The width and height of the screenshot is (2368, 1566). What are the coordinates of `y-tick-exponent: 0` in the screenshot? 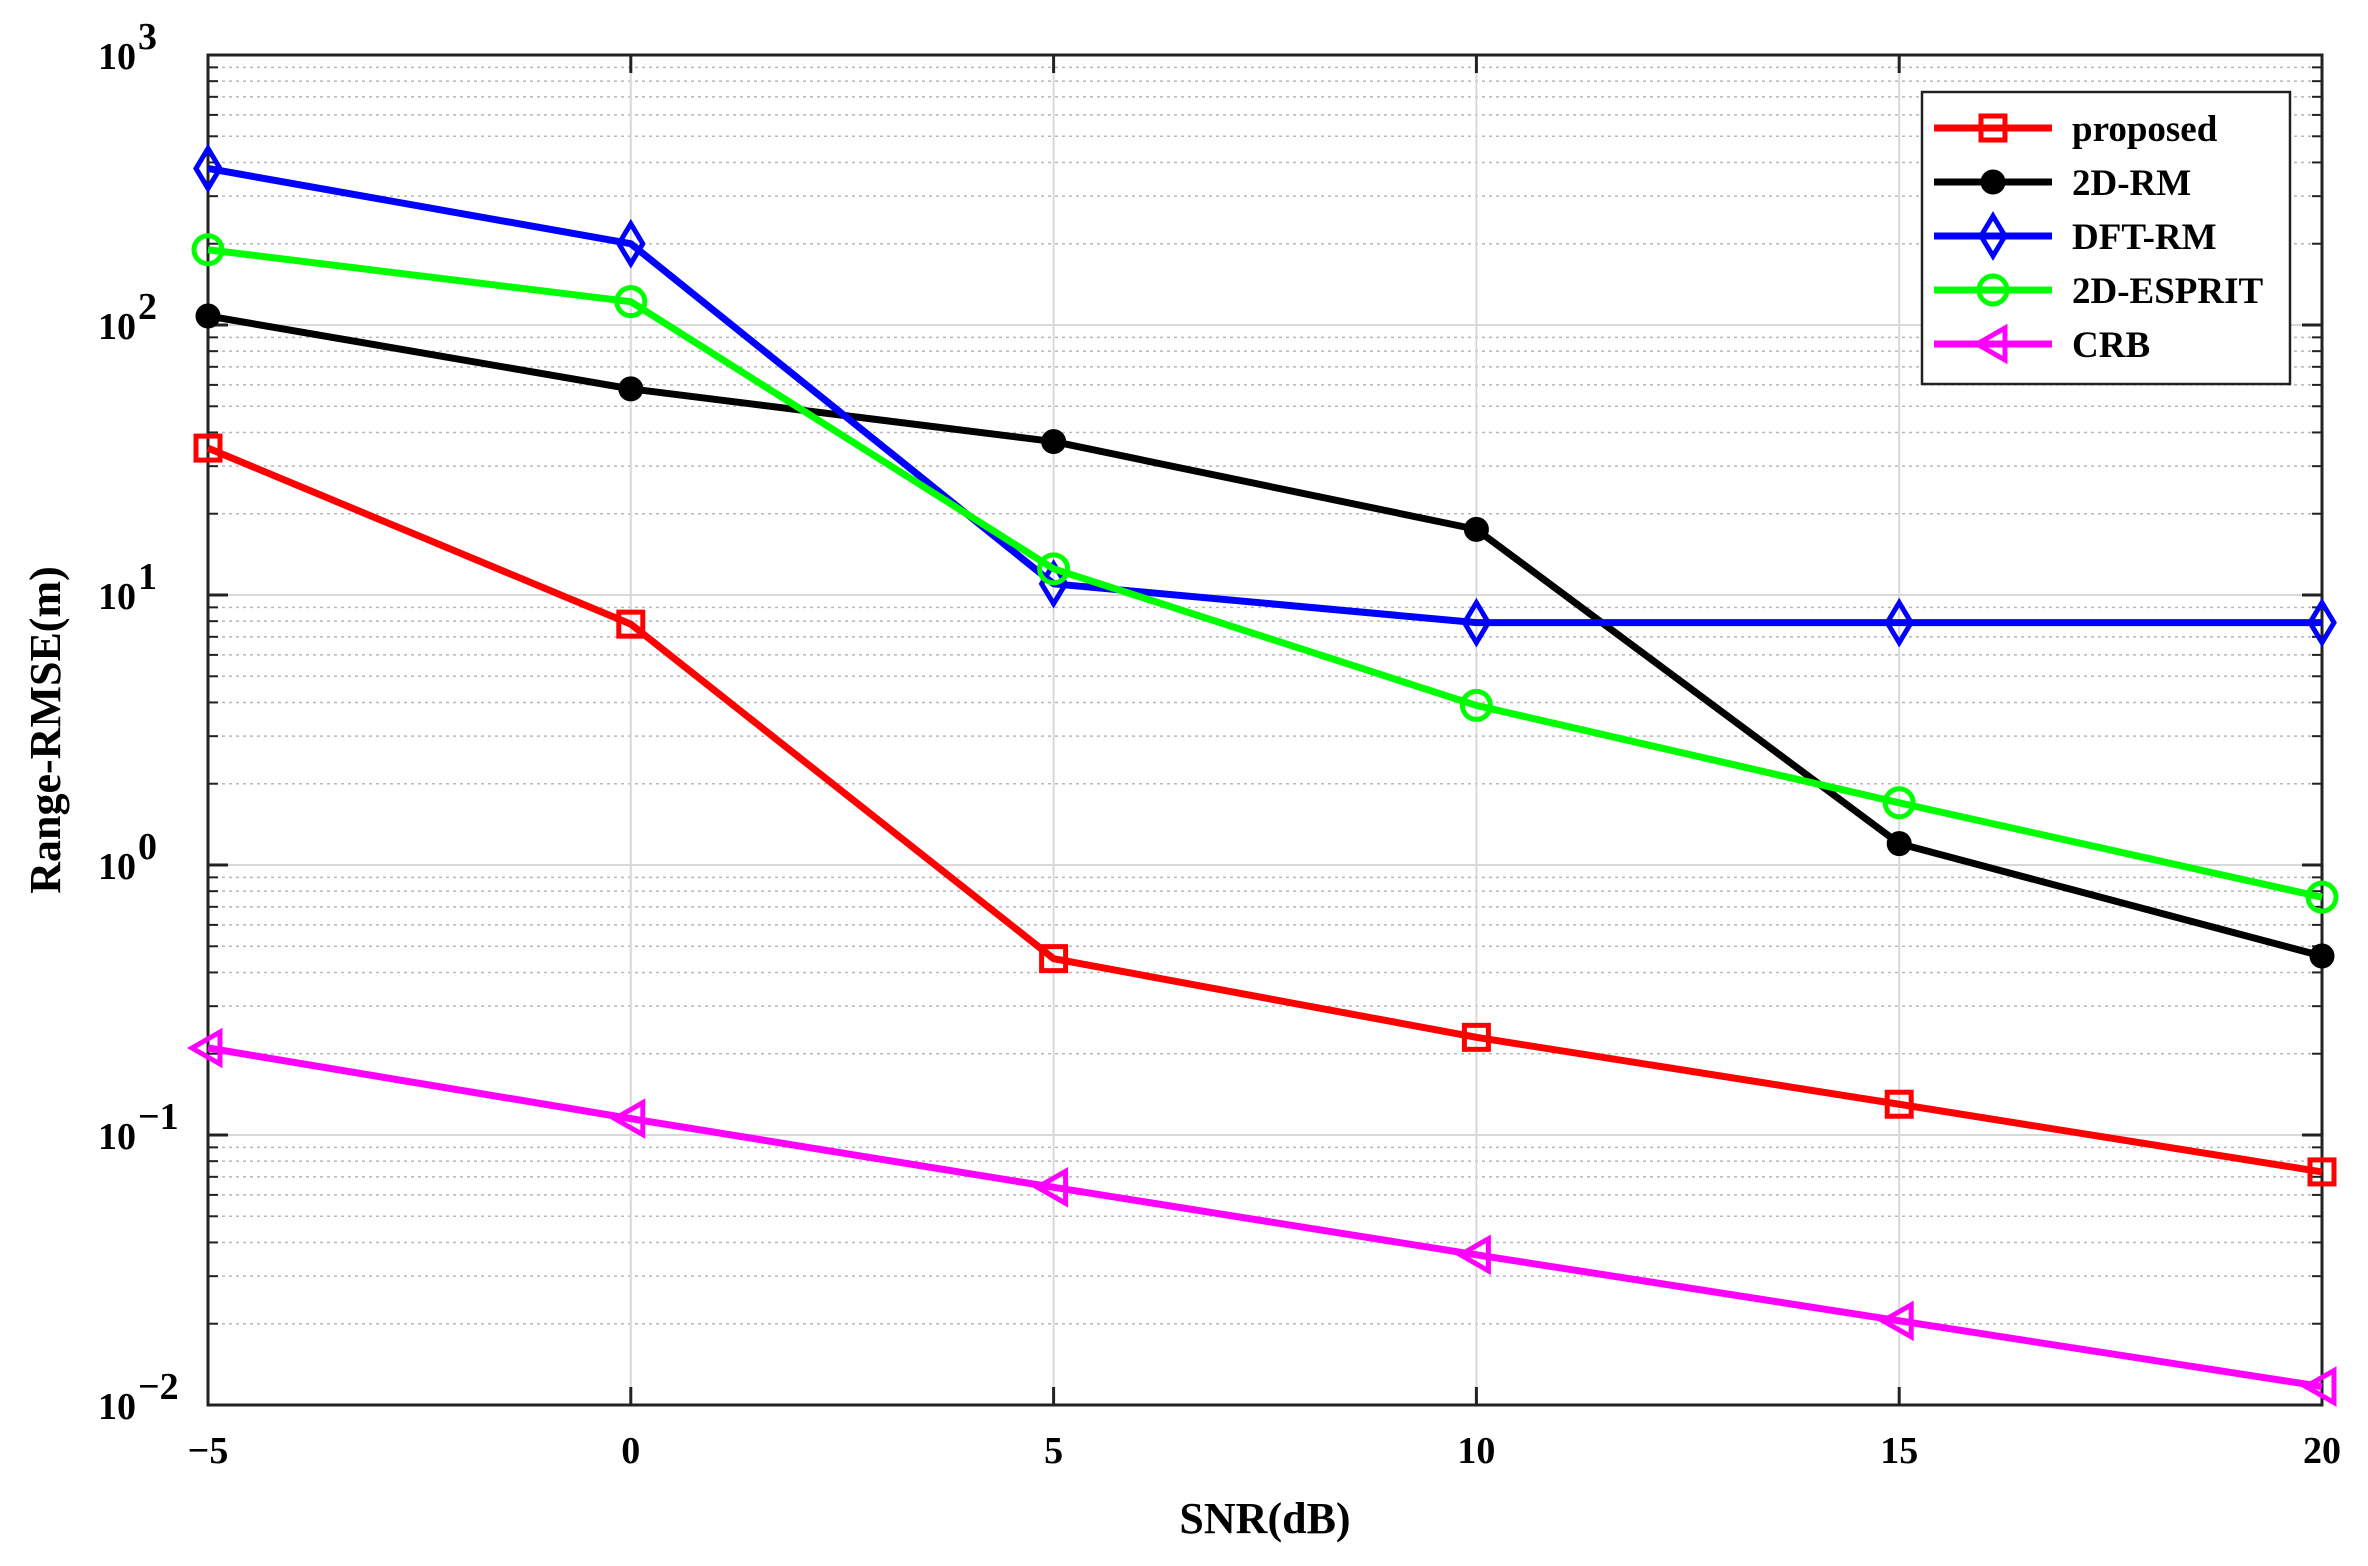 It's located at (147, 847).